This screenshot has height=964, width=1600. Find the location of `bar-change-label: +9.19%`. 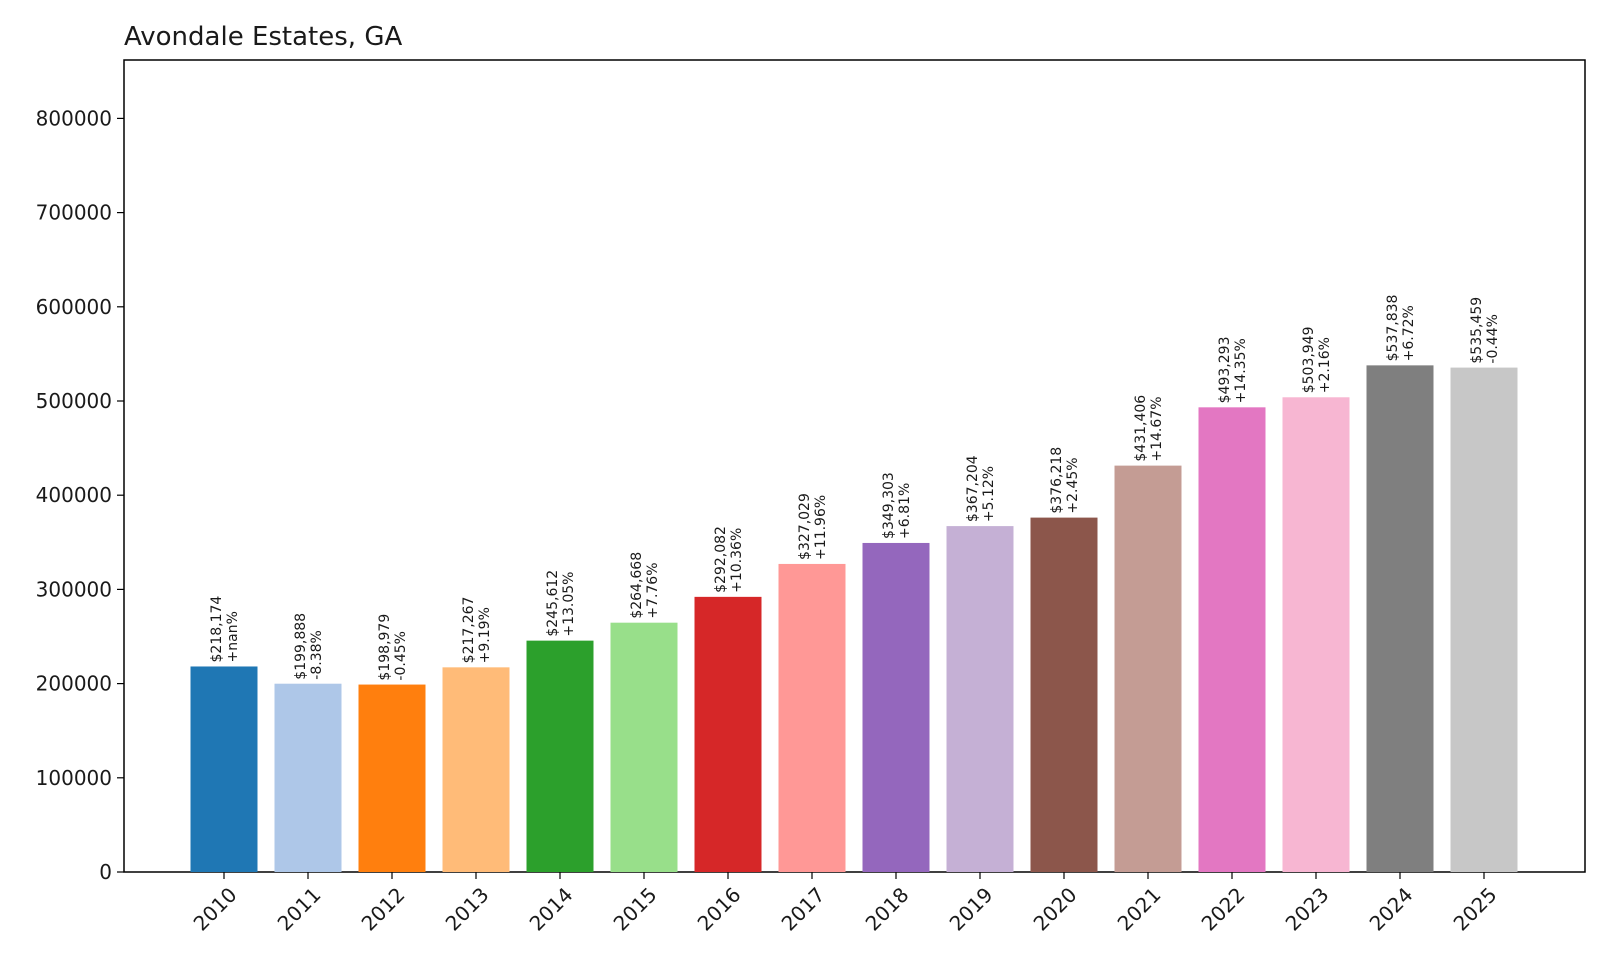

bar-change-label: +9.19% is located at coordinates (485, 635).